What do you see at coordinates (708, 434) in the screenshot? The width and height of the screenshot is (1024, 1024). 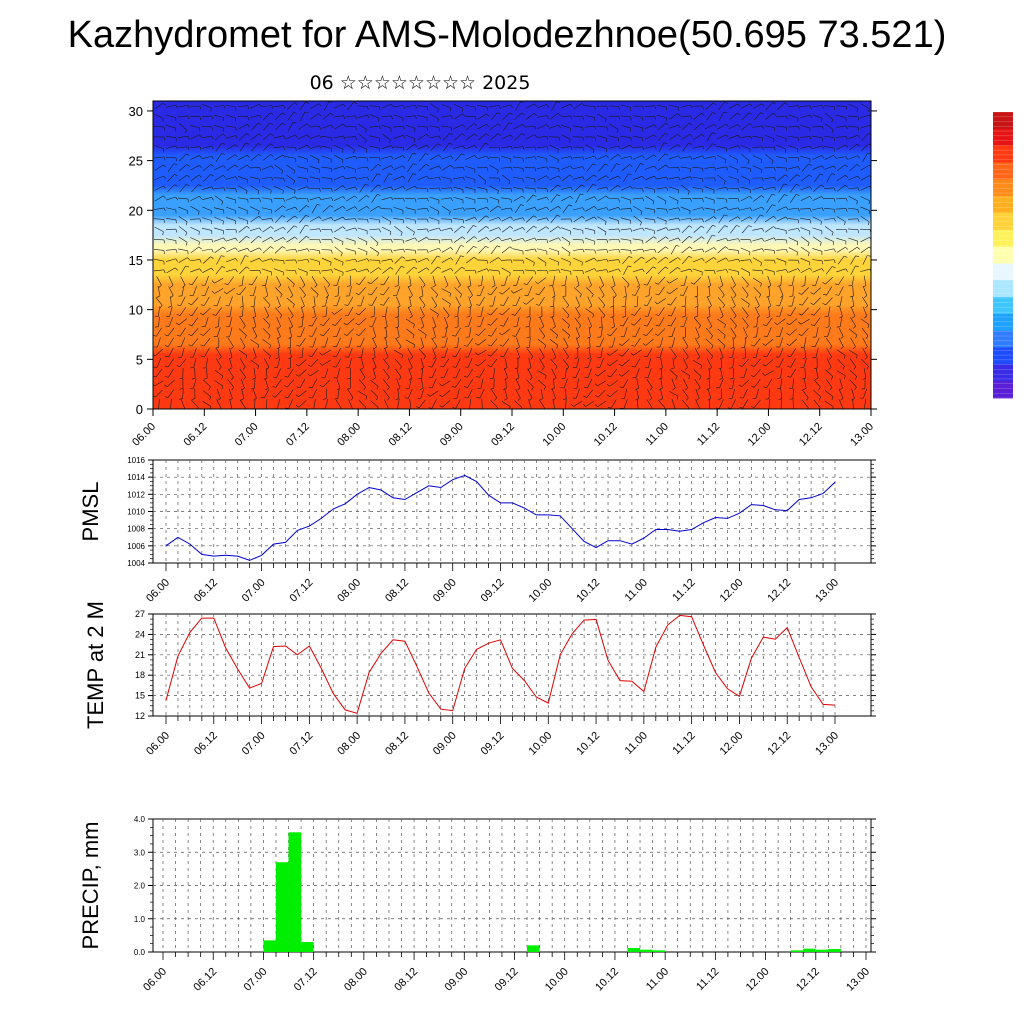 I see `heatmap-x-tick-label: 11.12` at bounding box center [708, 434].